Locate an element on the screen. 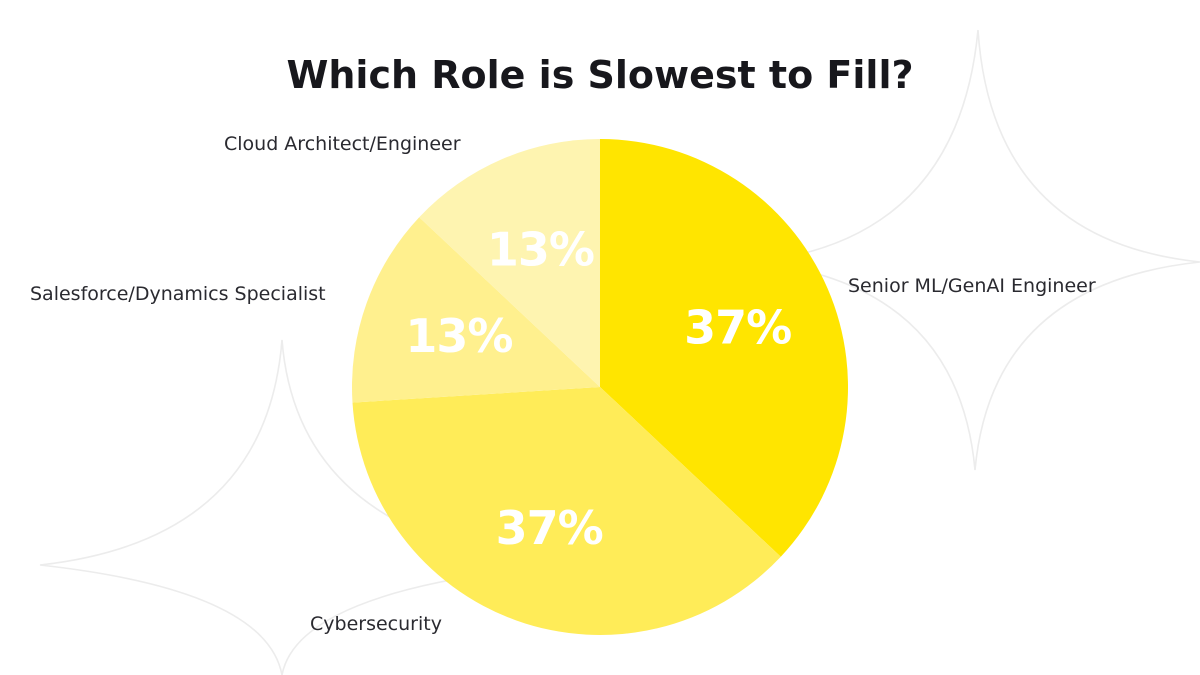  category-label-cloud-architect-engineer: Cloud Architect/Engineer is located at coordinates (342, 144).